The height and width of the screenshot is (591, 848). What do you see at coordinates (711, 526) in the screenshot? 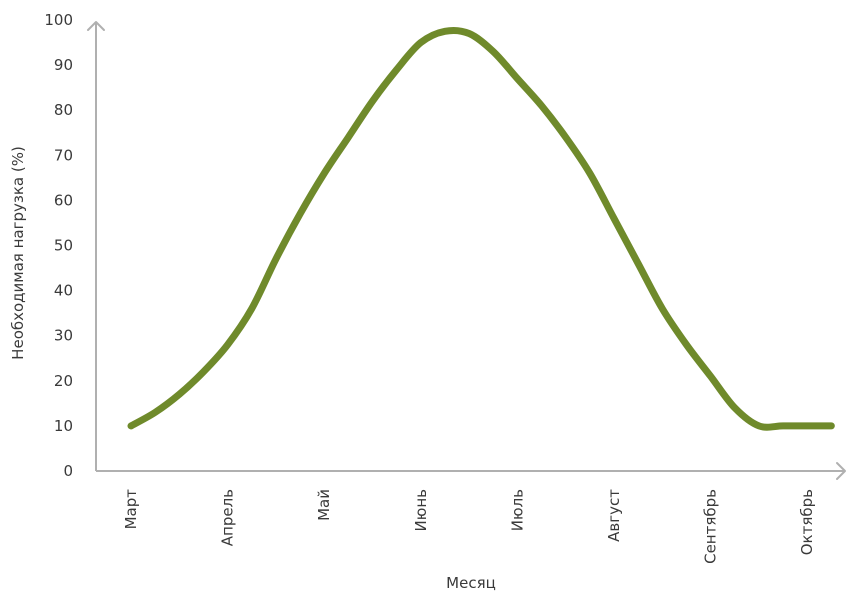
I see `x-tick-label: Сентябрь` at bounding box center [711, 526].